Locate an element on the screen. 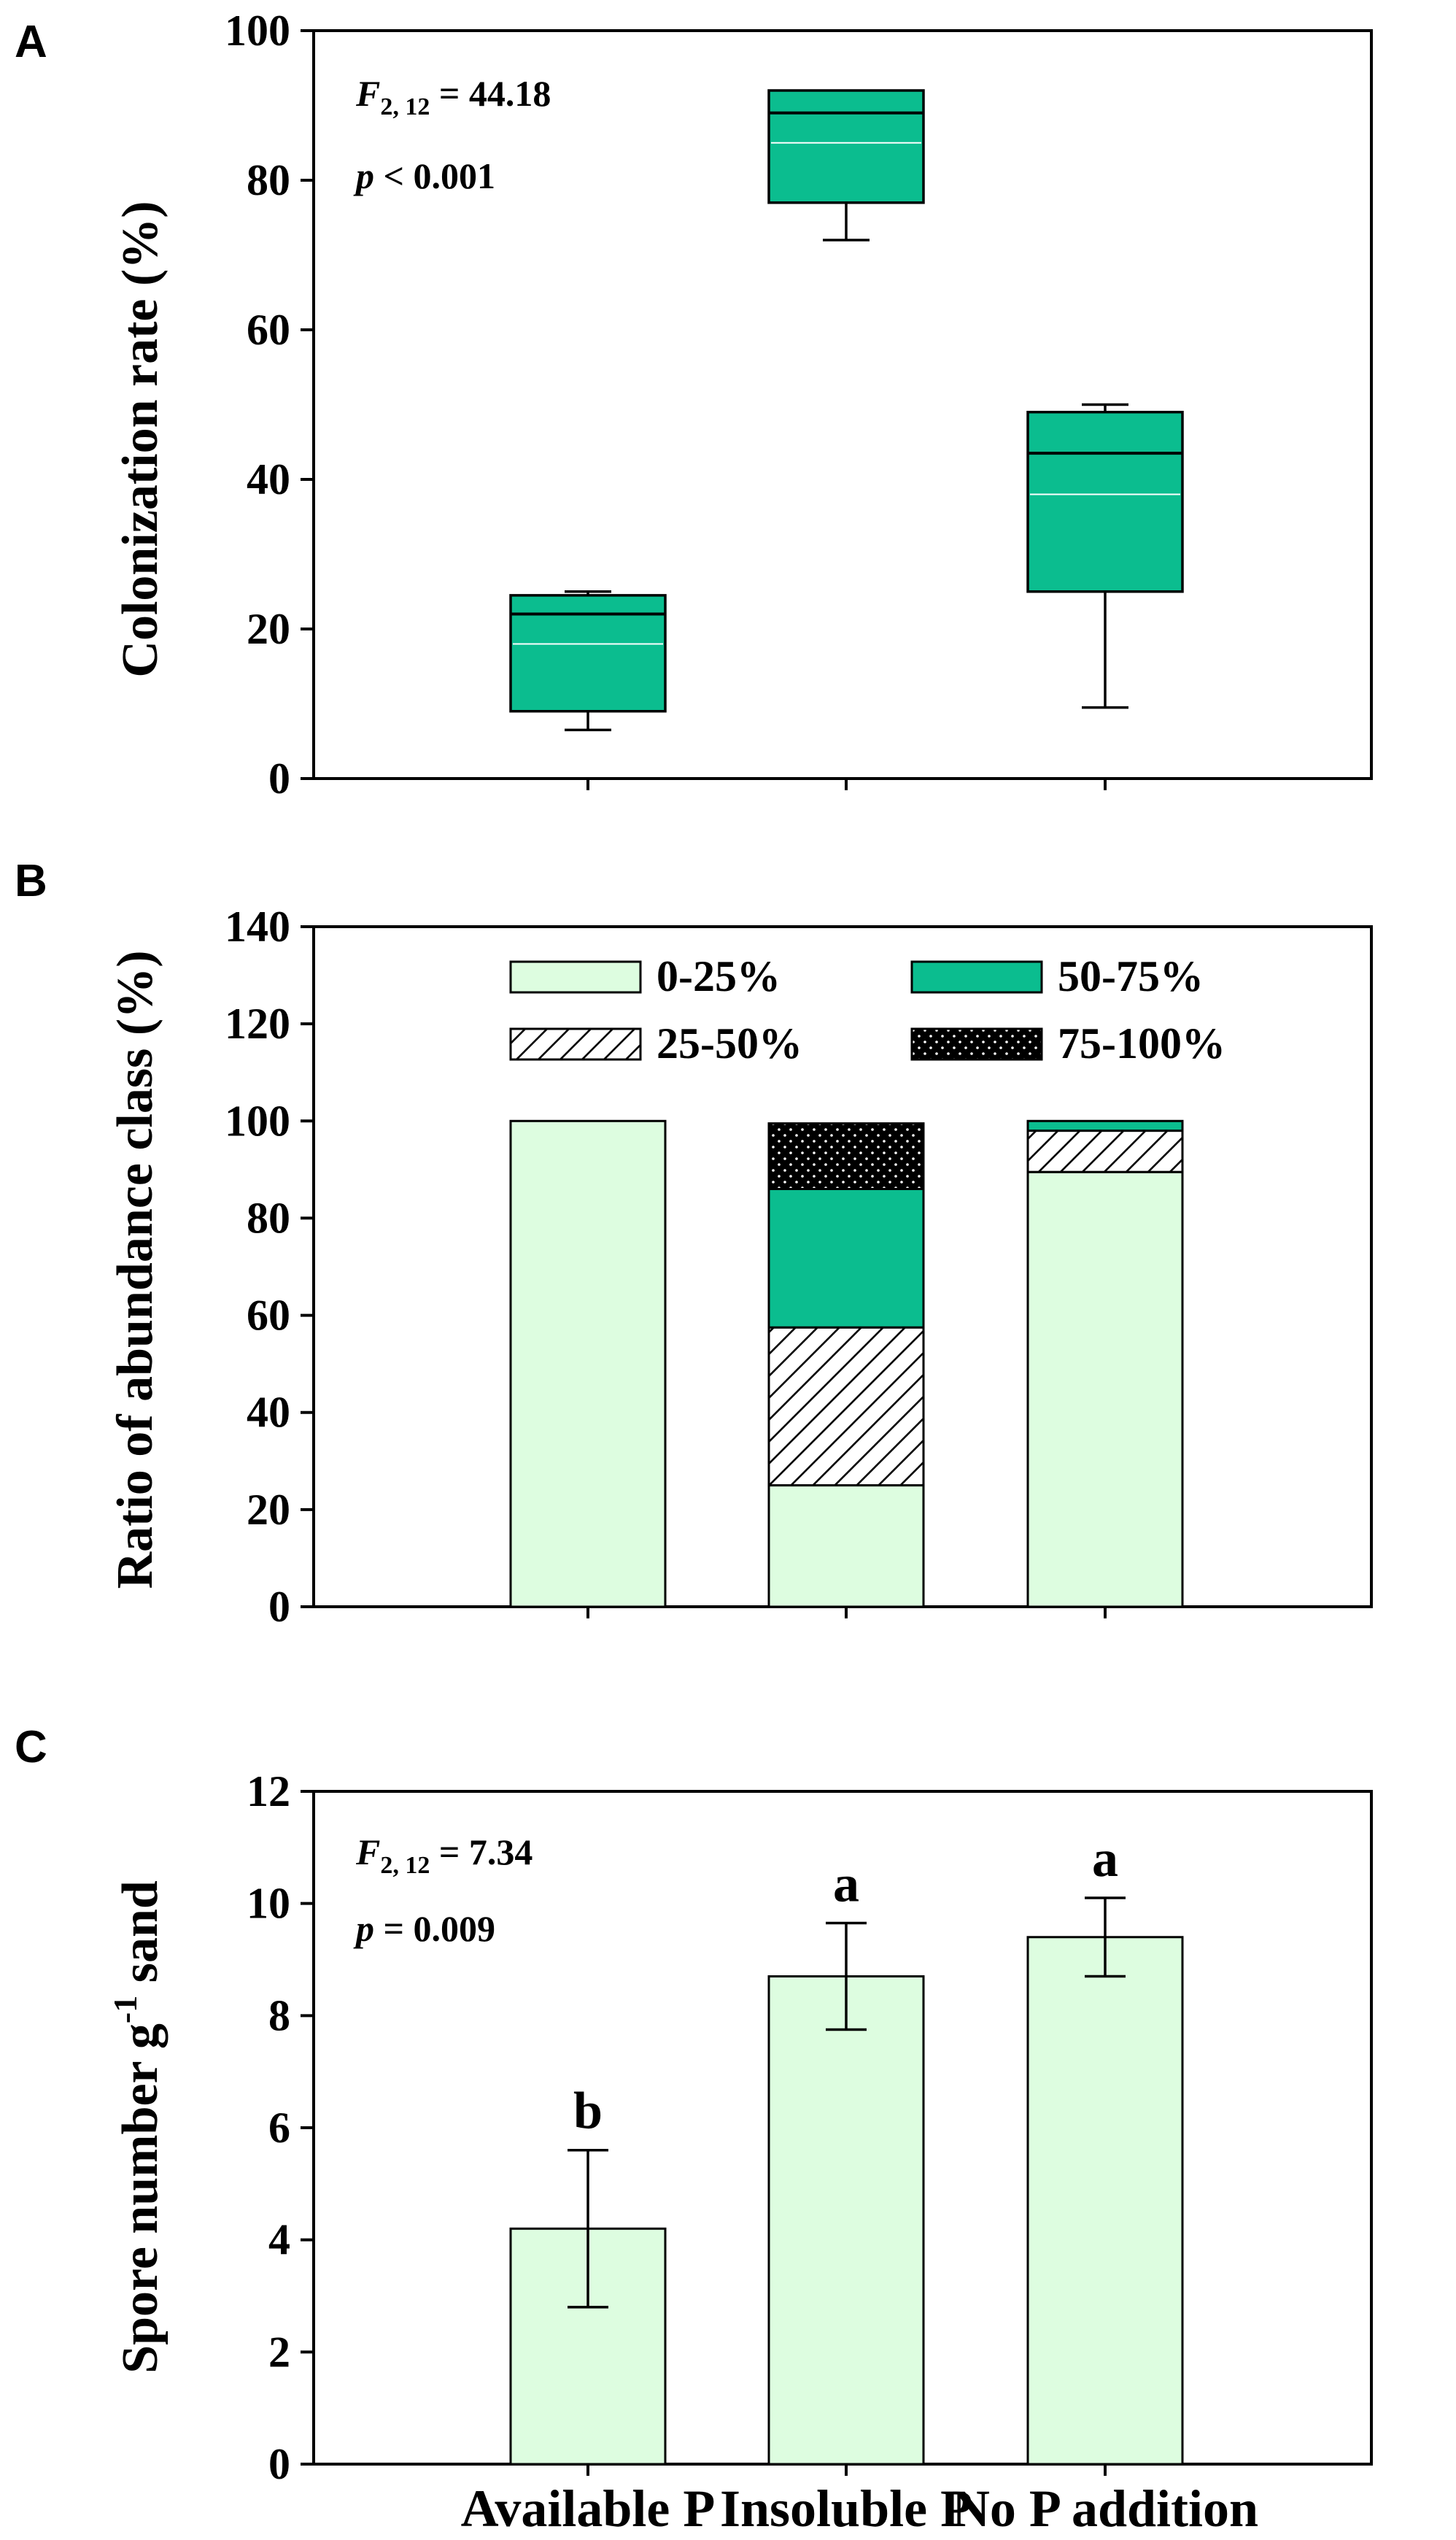 The width and height of the screenshot is (1456, 2540). panel-b-y-tick-label-60: 60 is located at coordinates (268, 1316).